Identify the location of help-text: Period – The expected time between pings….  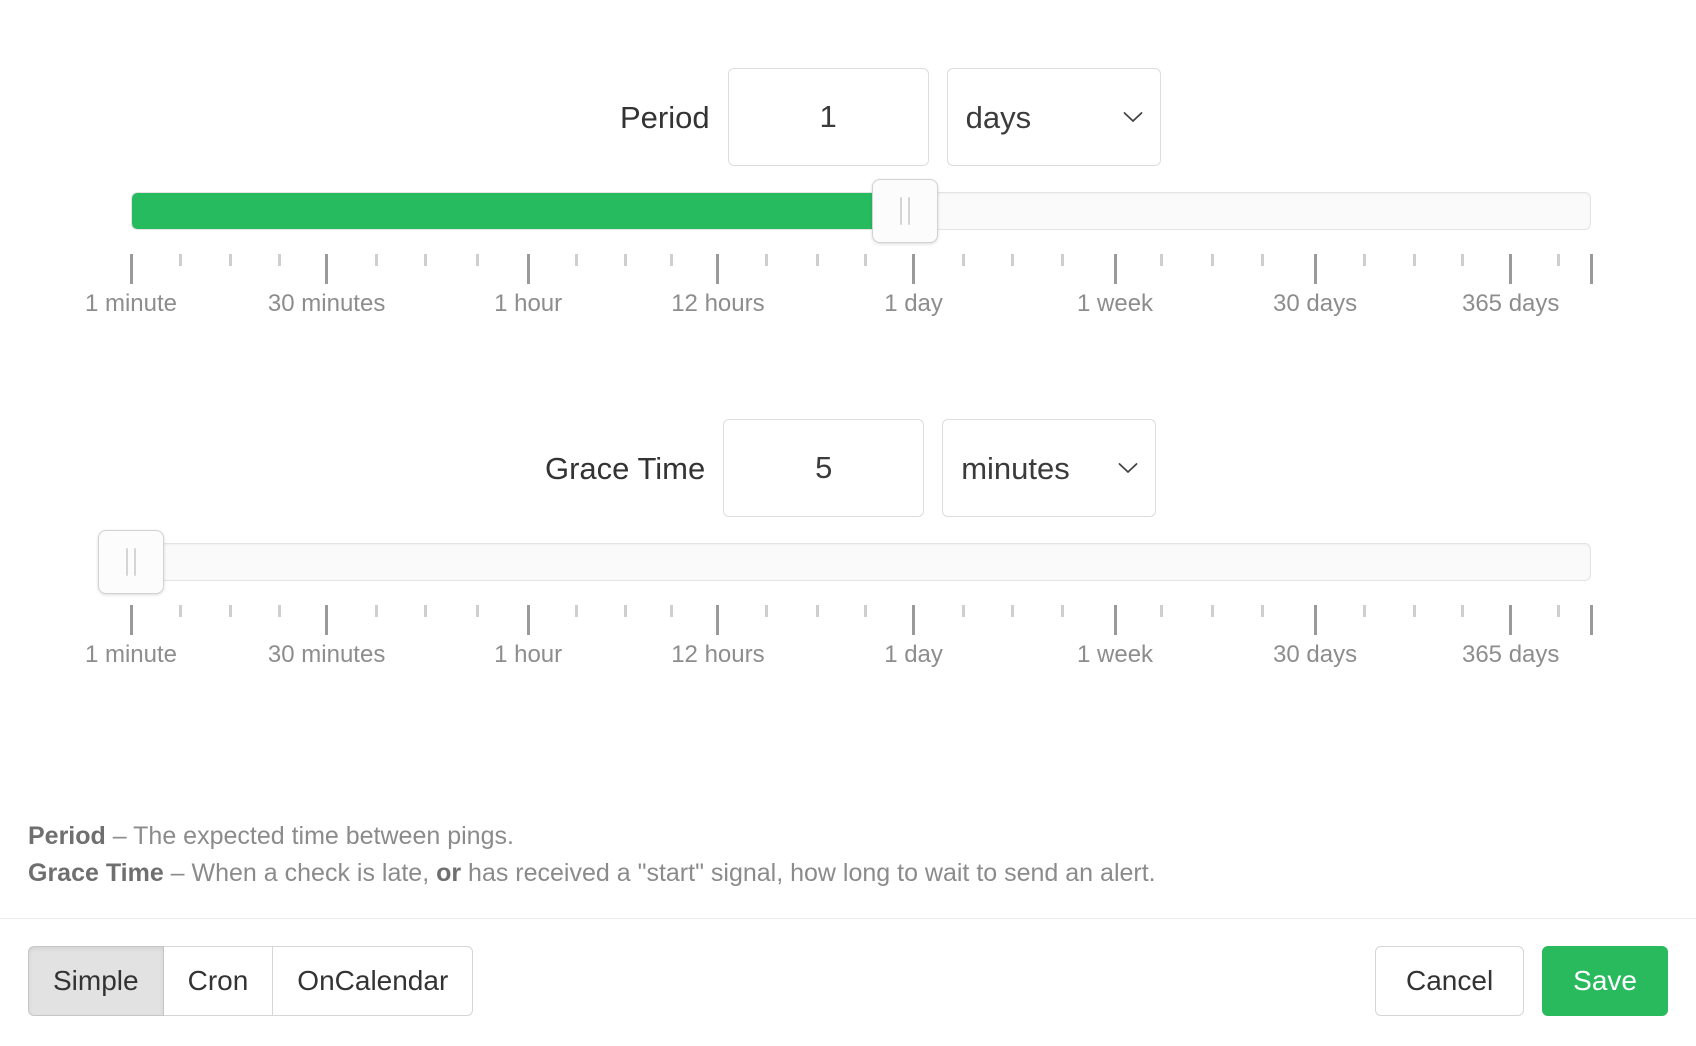
(838, 855).